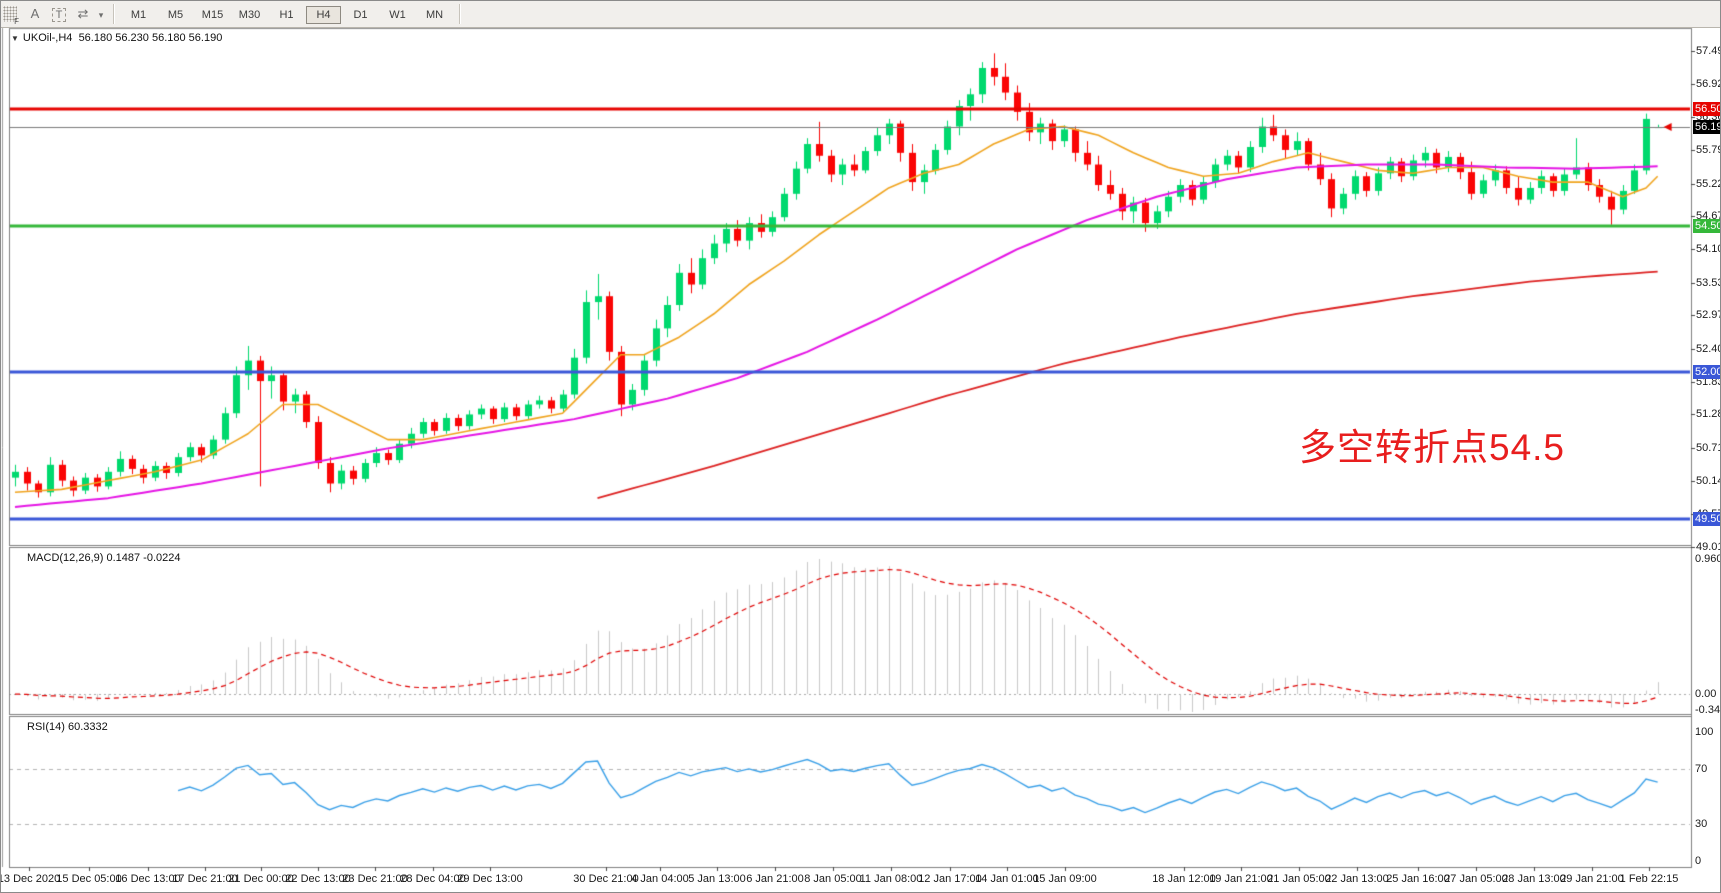 This screenshot has width=1721, height=893. Describe the element at coordinates (1708, 150) in the screenshot. I see `price-tick-label: 55.795` at that location.